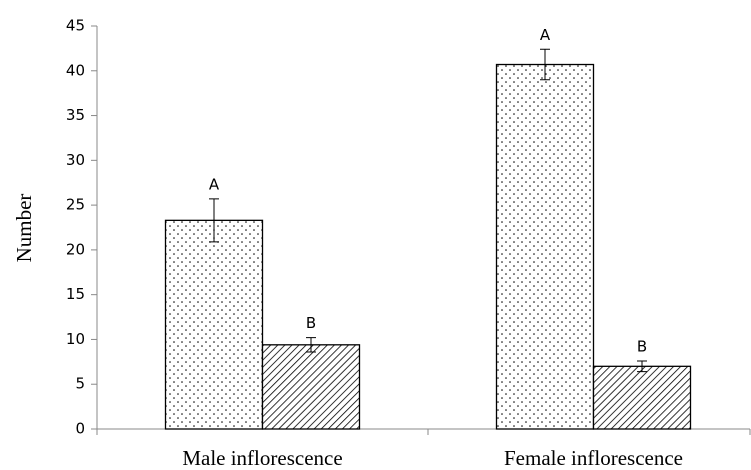  What do you see at coordinates (75, 205) in the screenshot?
I see `y-tick-label: 25` at bounding box center [75, 205].